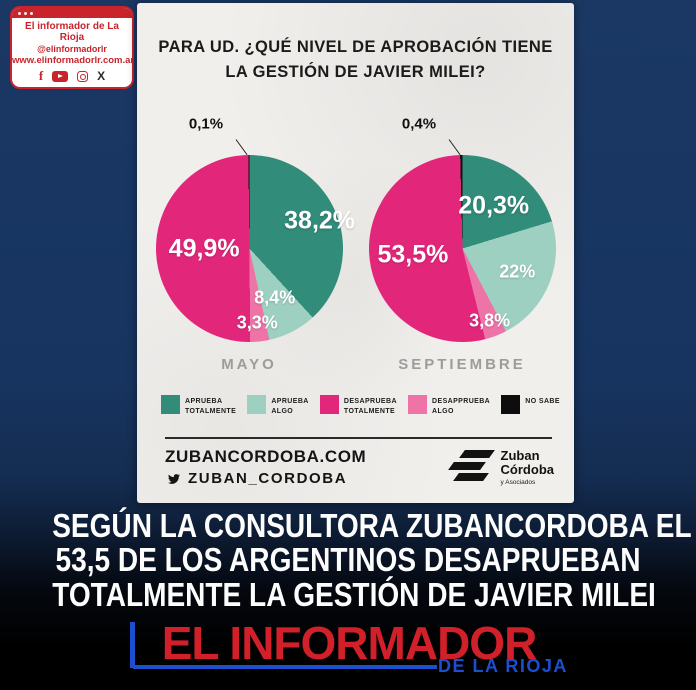 Image resolution: width=696 pixels, height=690 pixels. I want to click on pie-value-label: 22%, so click(517, 271).